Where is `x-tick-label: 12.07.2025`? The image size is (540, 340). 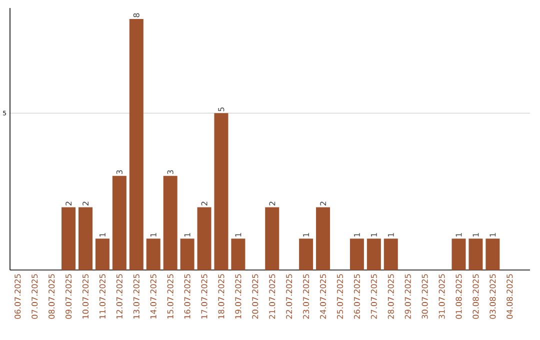 x-tick-label: 12.07.2025 is located at coordinates (119, 296).